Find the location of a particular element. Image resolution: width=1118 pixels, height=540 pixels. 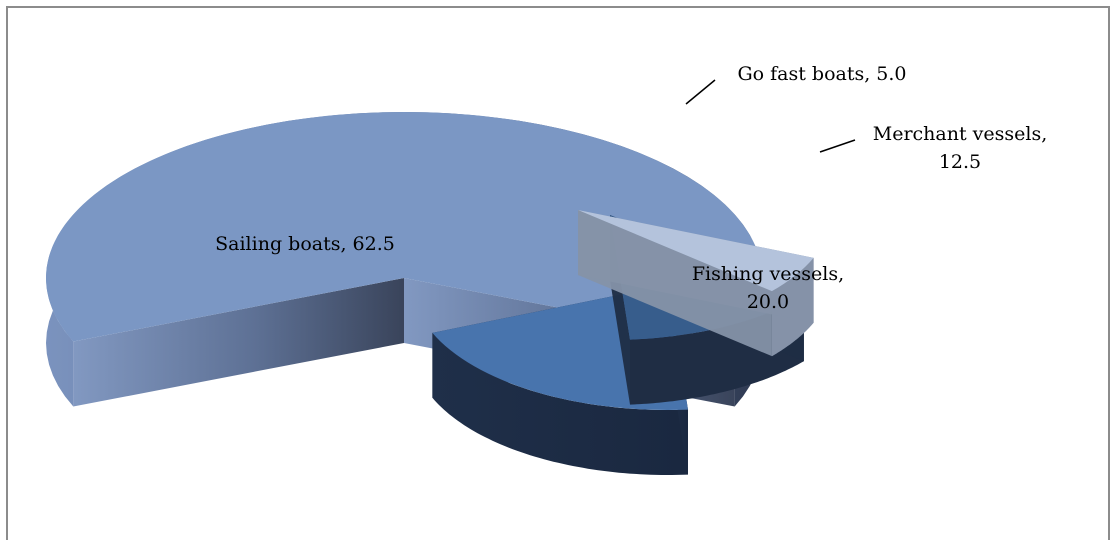

leader-line-merchant-vessels is located at coordinates (837, 146).